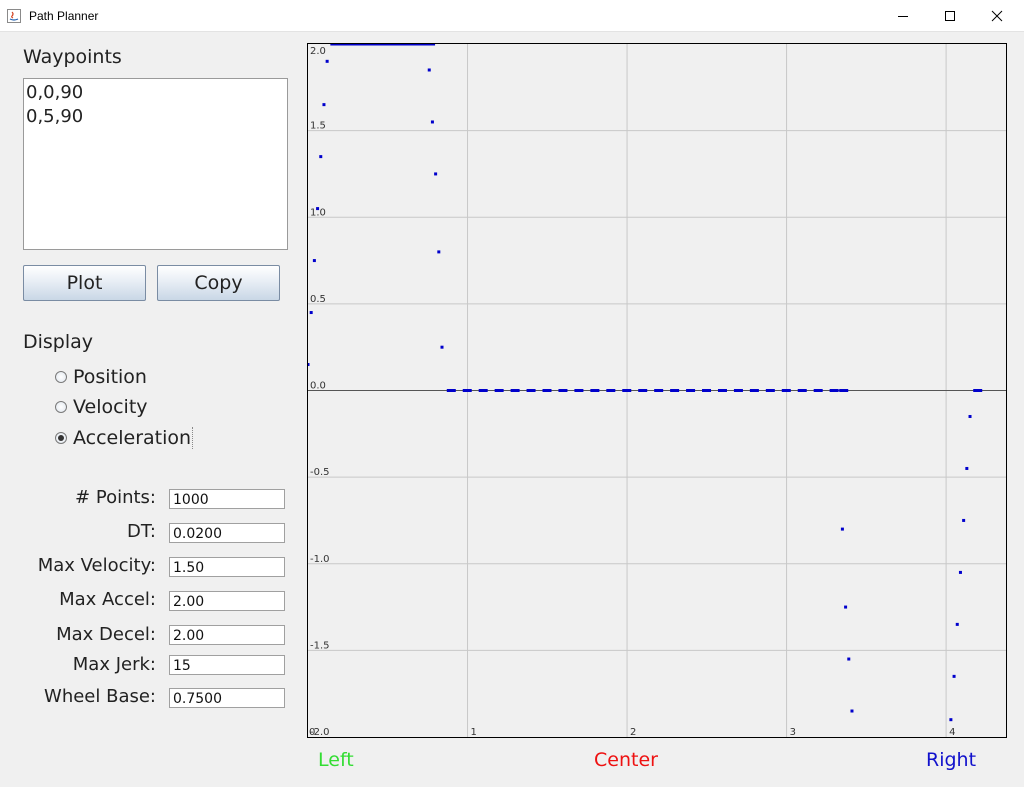 This screenshot has height=787, width=1024. I want to click on y-tick-label: -1.5, so click(320, 645).